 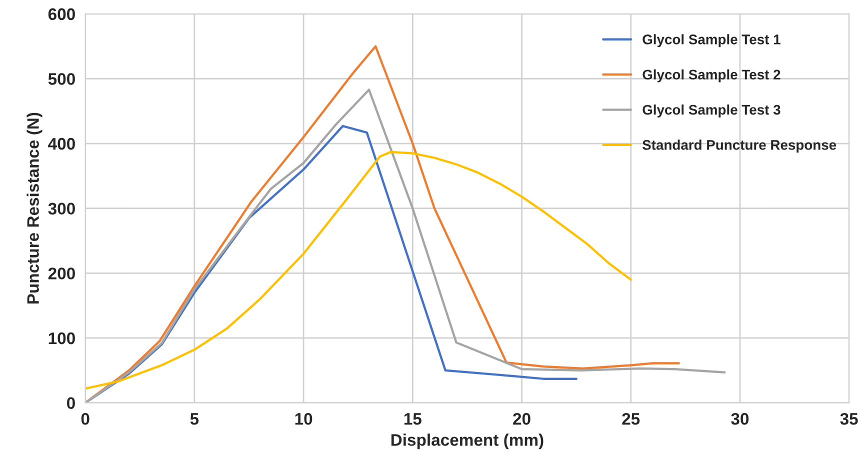 What do you see at coordinates (61, 14) in the screenshot?
I see `y-tick-label: 600` at bounding box center [61, 14].